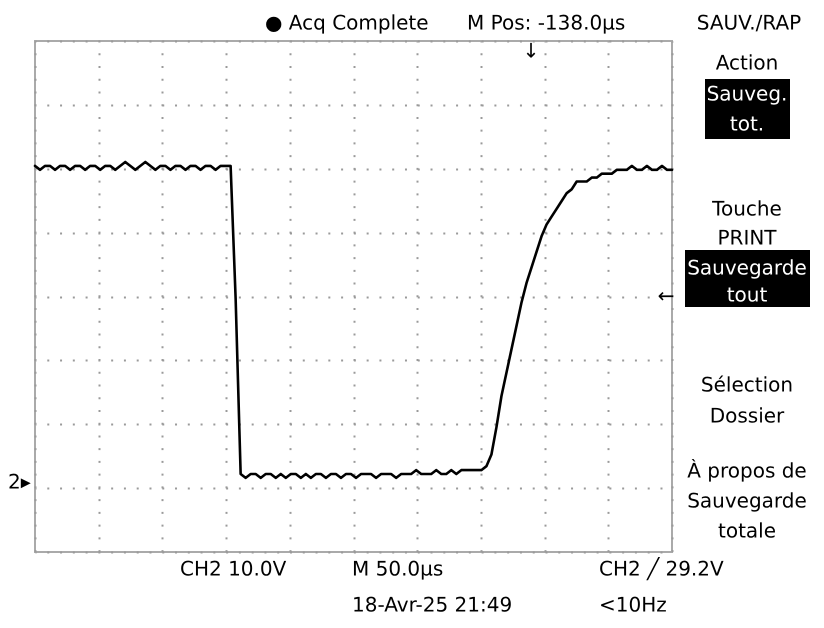 The width and height of the screenshot is (824, 628). Describe the element at coordinates (19, 482) in the screenshot. I see `text: 2▸` at that location.